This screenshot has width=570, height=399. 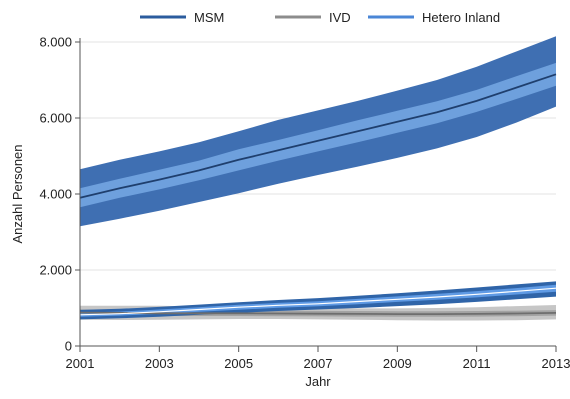 I want to click on x-tick-label: 2011, so click(x=477, y=363).